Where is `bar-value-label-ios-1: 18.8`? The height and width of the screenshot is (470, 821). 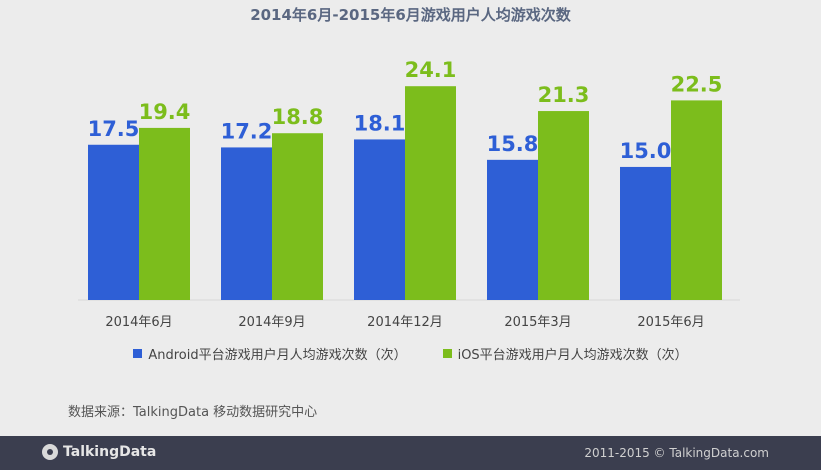
bar-value-label-ios-1: 18.8 is located at coordinates (298, 117).